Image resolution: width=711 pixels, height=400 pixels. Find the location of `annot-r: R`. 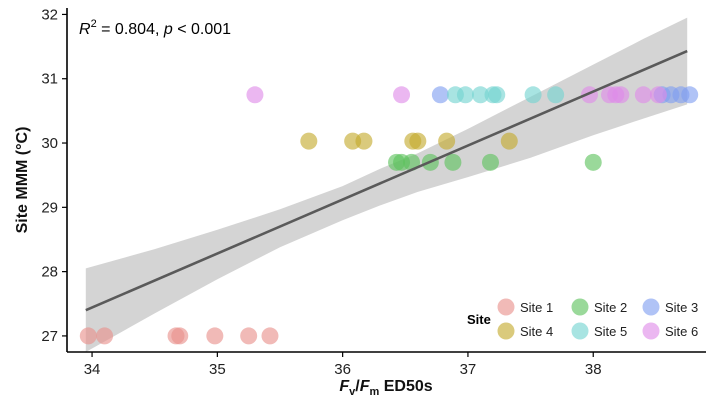

annot-r: R is located at coordinates (85, 29).